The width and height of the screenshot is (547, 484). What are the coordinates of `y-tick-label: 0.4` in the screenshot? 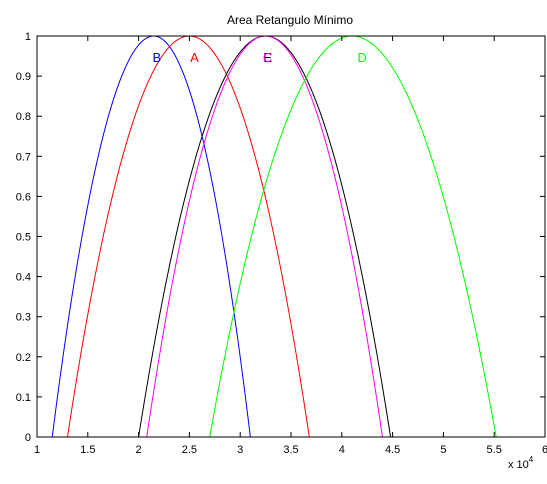 It's located at (23, 278).